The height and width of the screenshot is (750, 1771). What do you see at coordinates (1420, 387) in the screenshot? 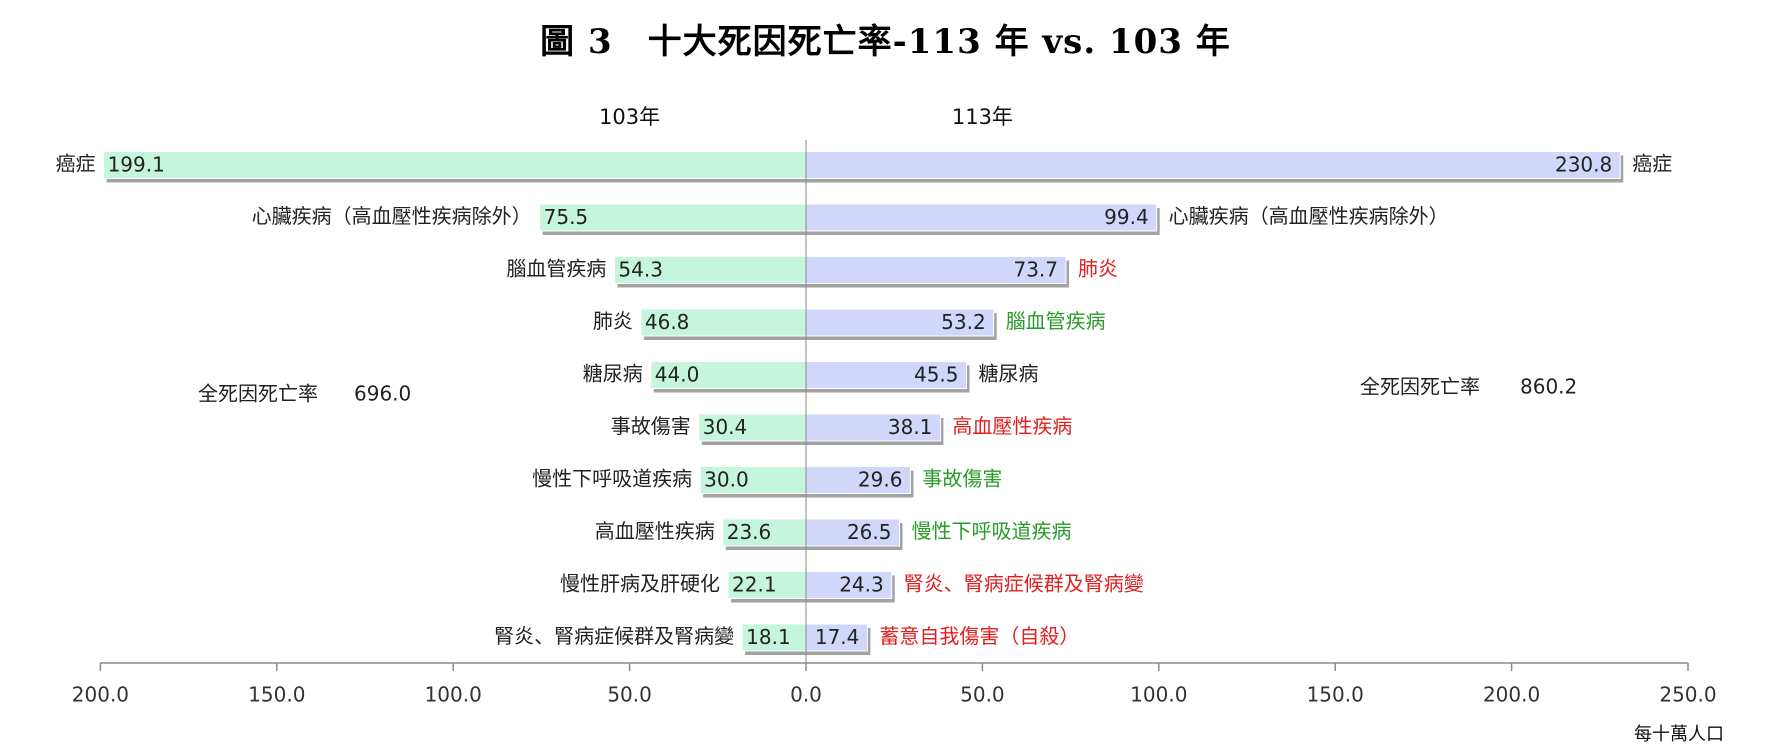
I see `total-label-113: 全死因死亡率` at bounding box center [1420, 387].